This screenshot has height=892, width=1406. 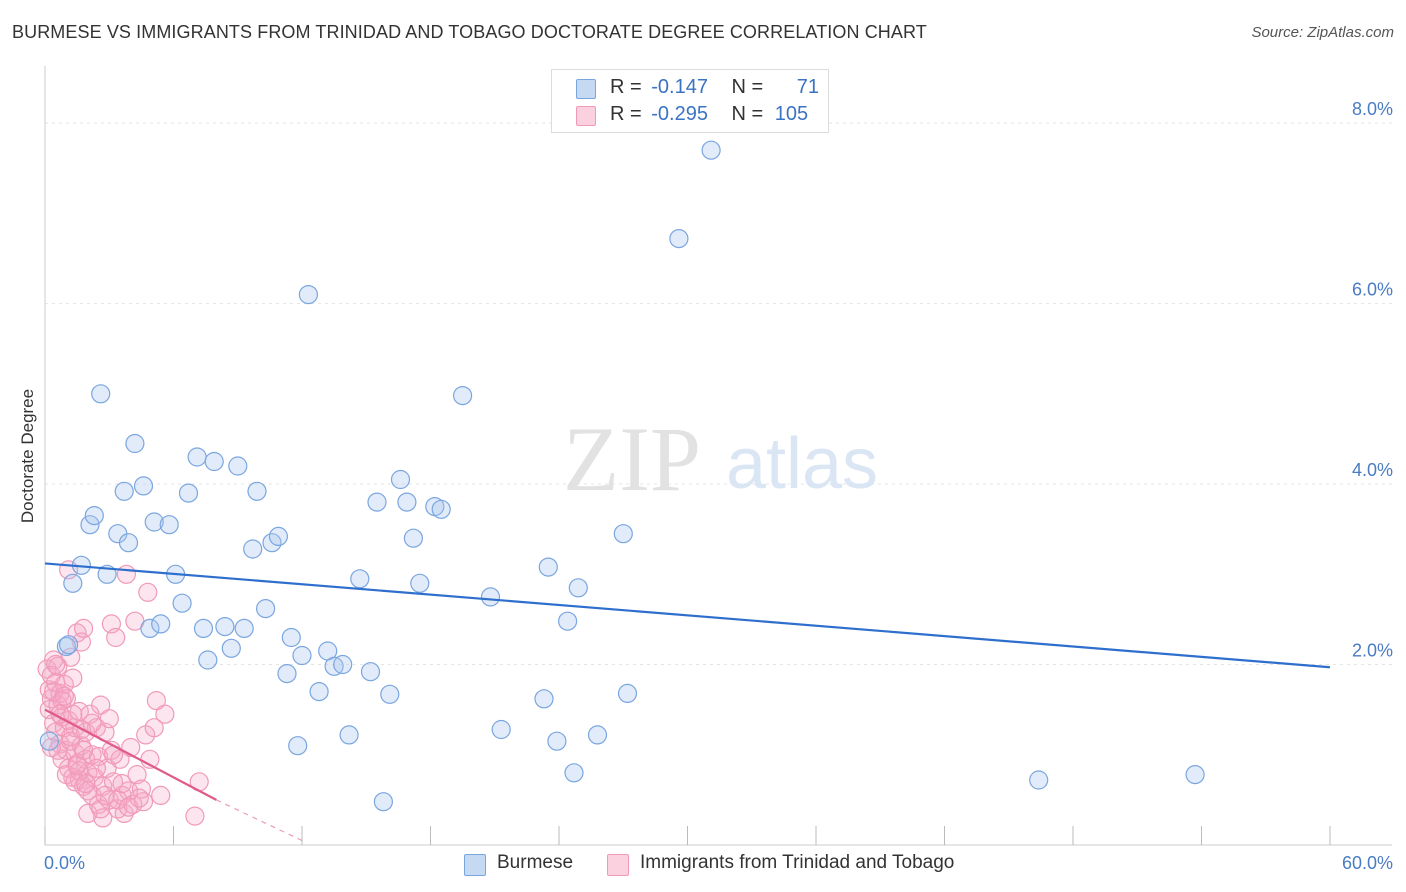 What do you see at coordinates (259, 820) in the screenshot?
I see `trend-line-trinidad-extrapolated` at bounding box center [259, 820].